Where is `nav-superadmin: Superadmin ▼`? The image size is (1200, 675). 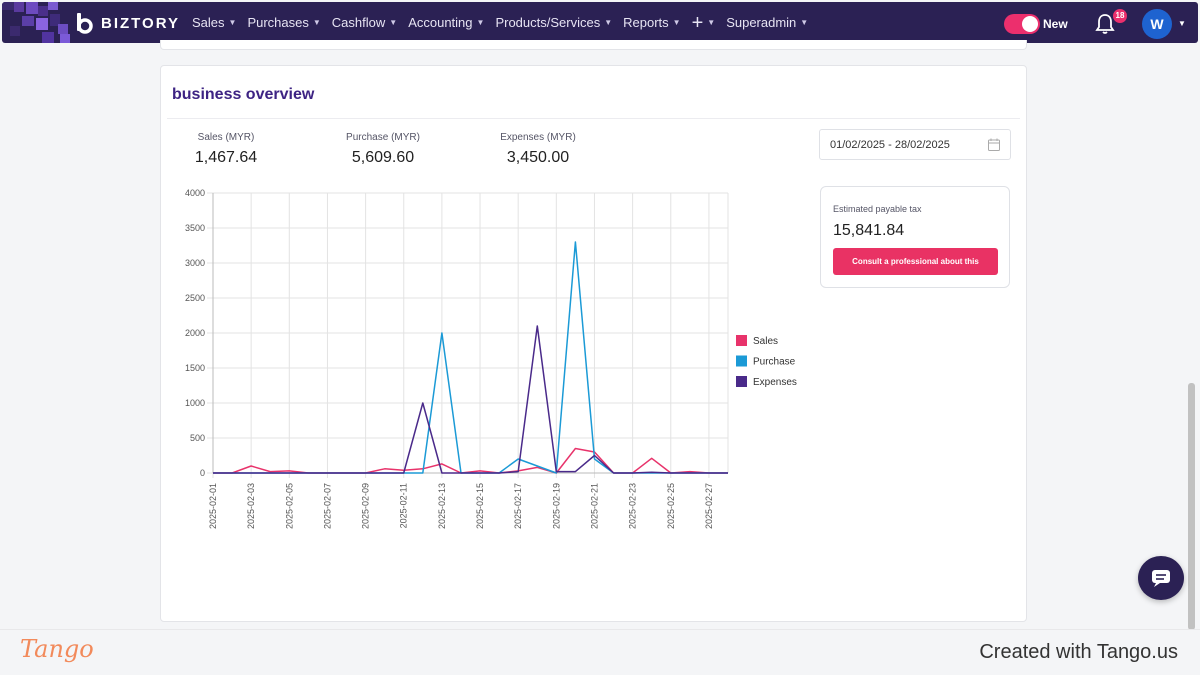
nav-superadmin: Superadmin ▼ is located at coordinates (767, 22).